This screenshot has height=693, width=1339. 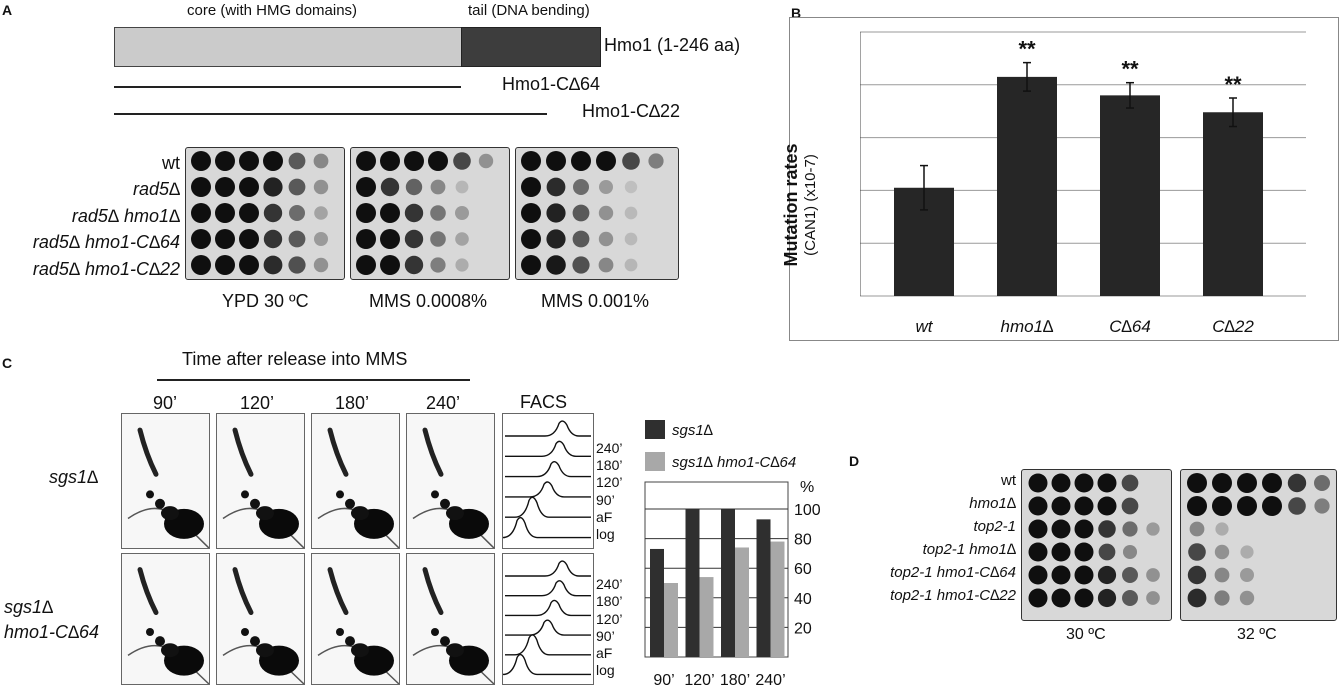 What do you see at coordinates (655, 429) in the screenshot?
I see `legend-swatch` at bounding box center [655, 429].